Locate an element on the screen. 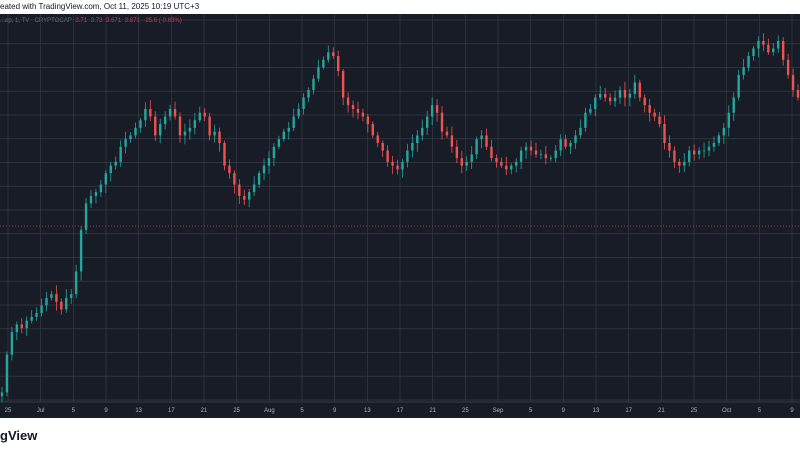 The image size is (800, 450). legend-low: 3.671 is located at coordinates (114, 21).